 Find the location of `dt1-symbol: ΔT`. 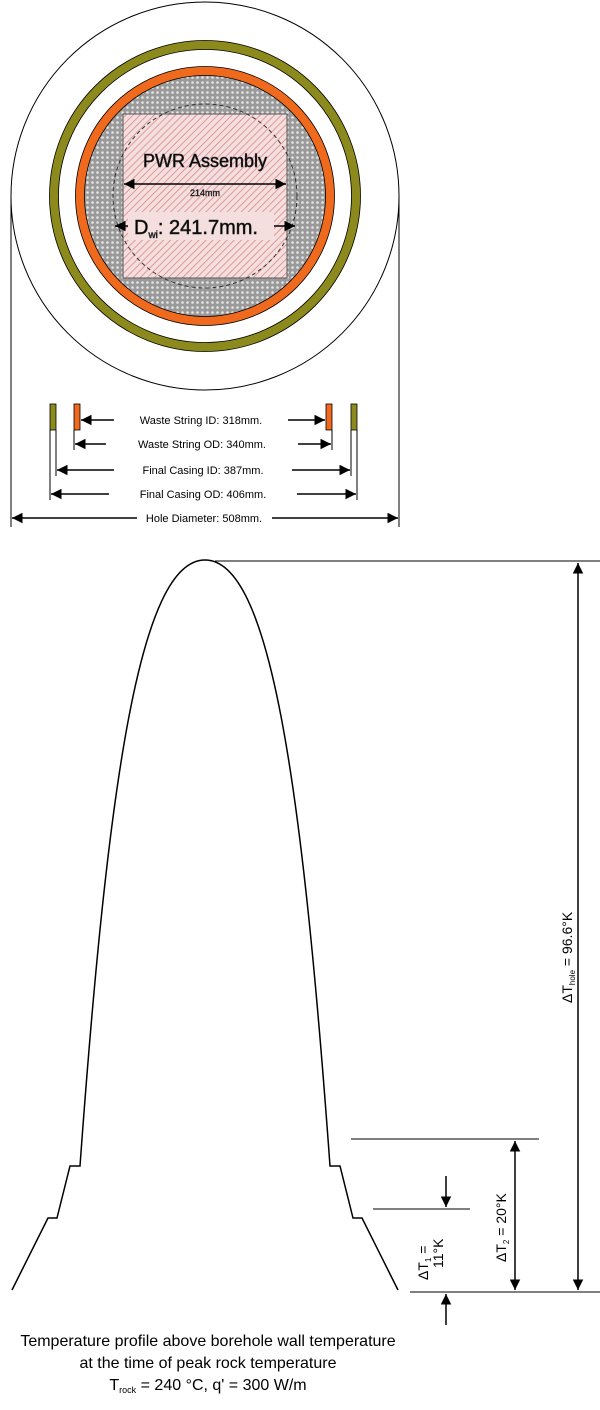

dt1-symbol: ΔT is located at coordinates (423, 1271).